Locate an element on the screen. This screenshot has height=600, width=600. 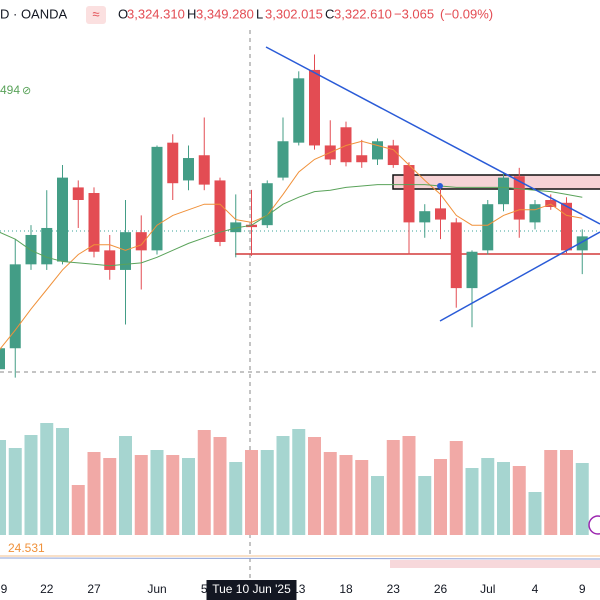
moving-average is located at coordinates (291, 225).